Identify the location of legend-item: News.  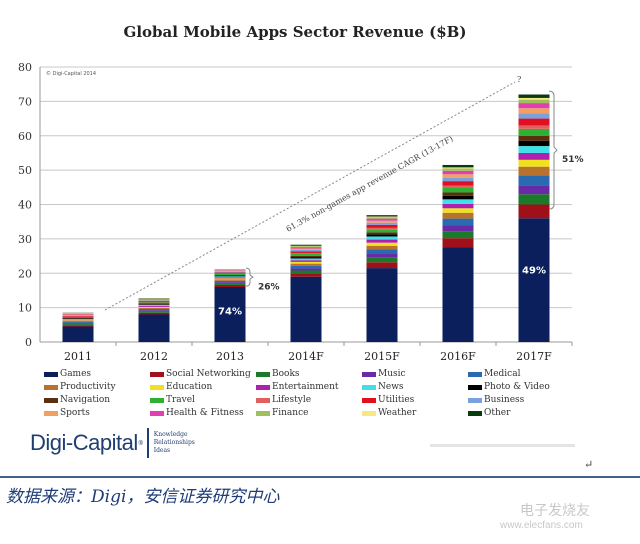
(415, 387).